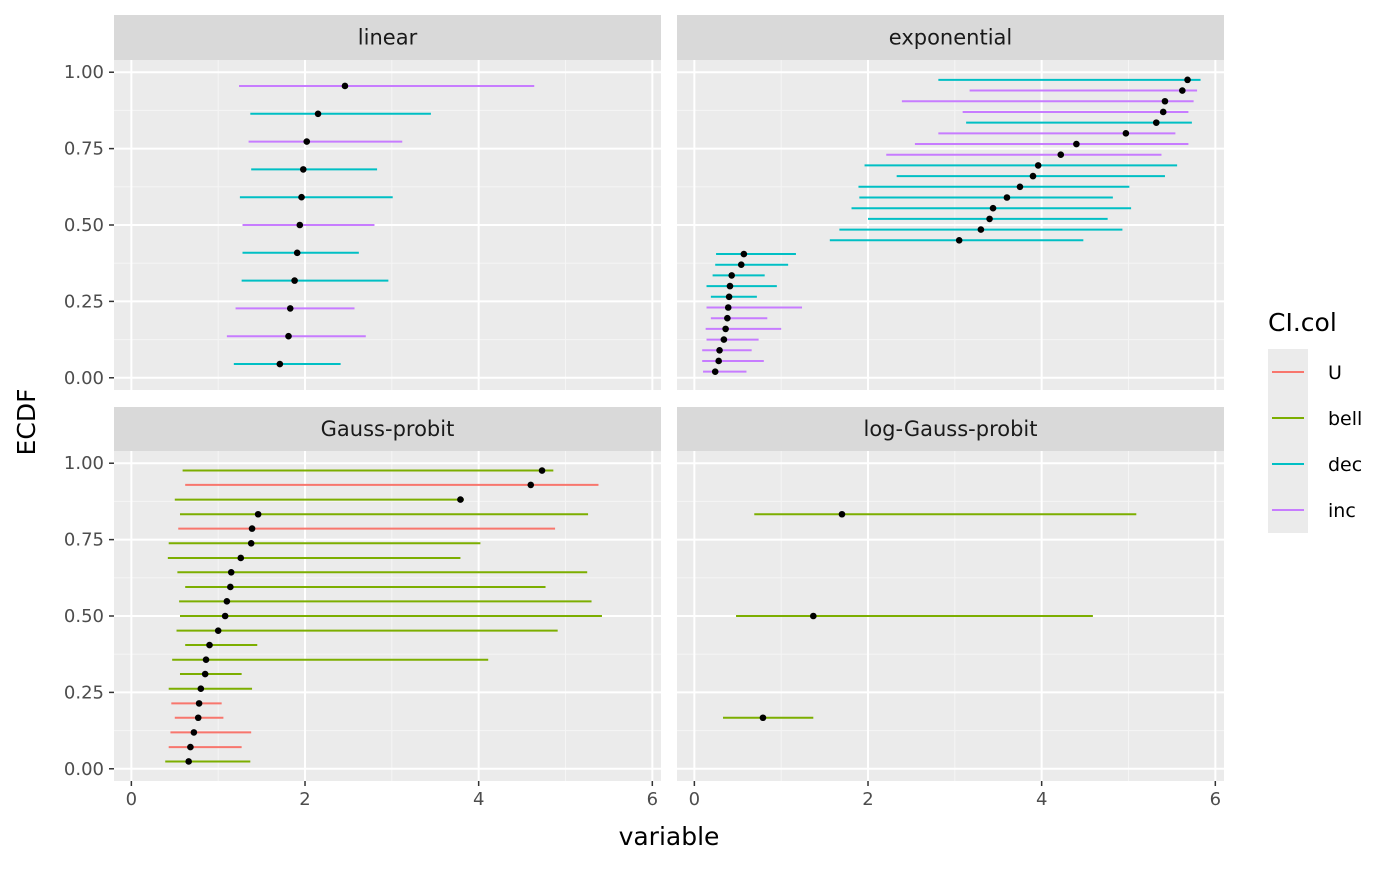 Image resolution: width=1400 pixels, height=870 pixels. I want to click on y-tick-label: 0.25, so click(84, 301).